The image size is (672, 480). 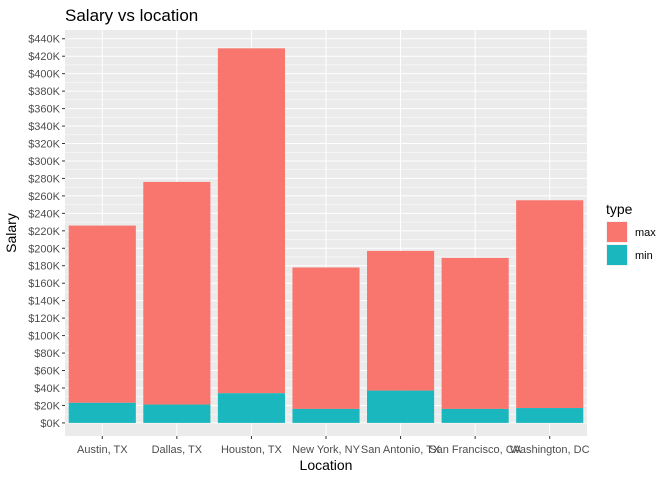 I want to click on y-tick-label: $160K, so click(x=44, y=284).